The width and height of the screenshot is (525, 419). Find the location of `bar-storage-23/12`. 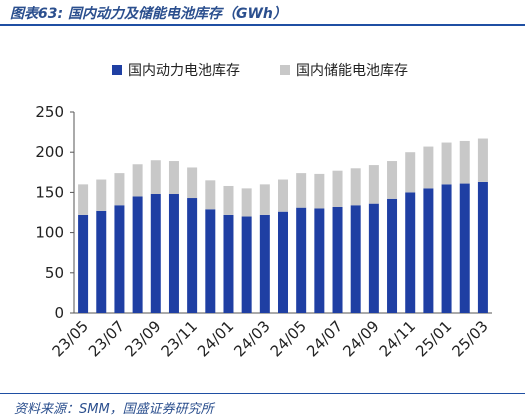

bar-storage-23/12 is located at coordinates (210, 195).